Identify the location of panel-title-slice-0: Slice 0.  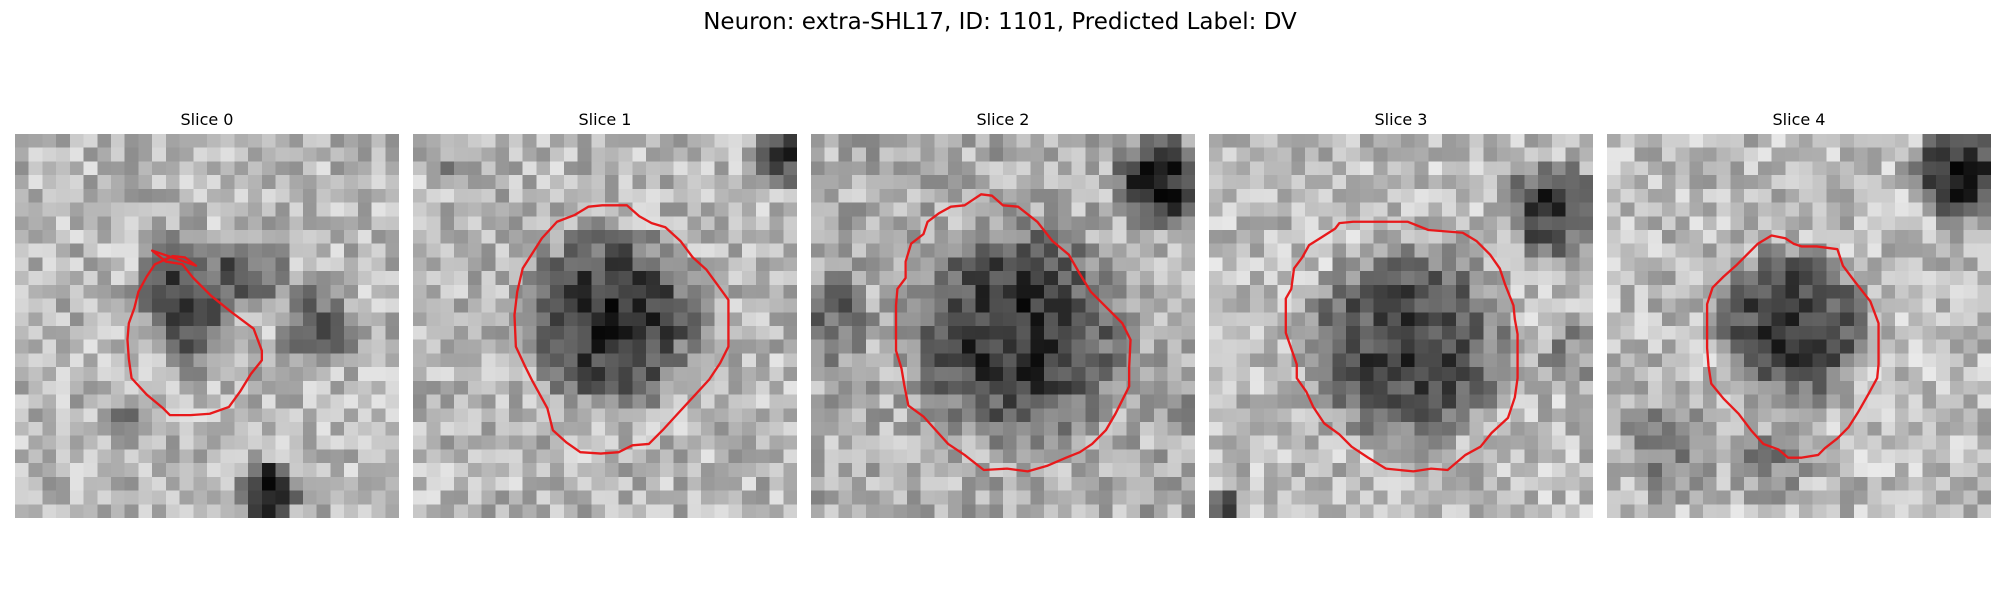
(207, 119).